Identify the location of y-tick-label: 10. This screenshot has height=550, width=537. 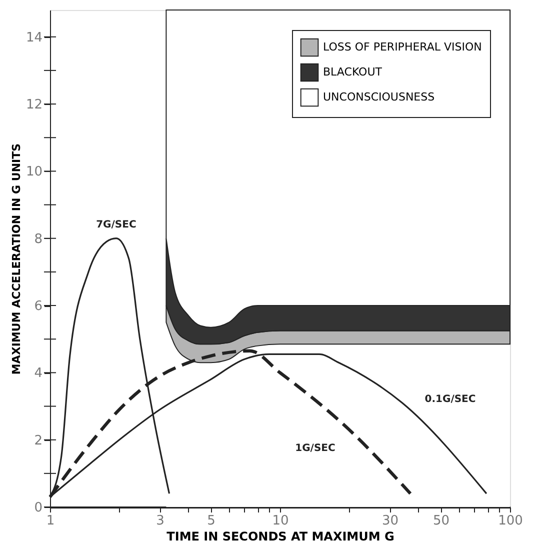
(34, 172).